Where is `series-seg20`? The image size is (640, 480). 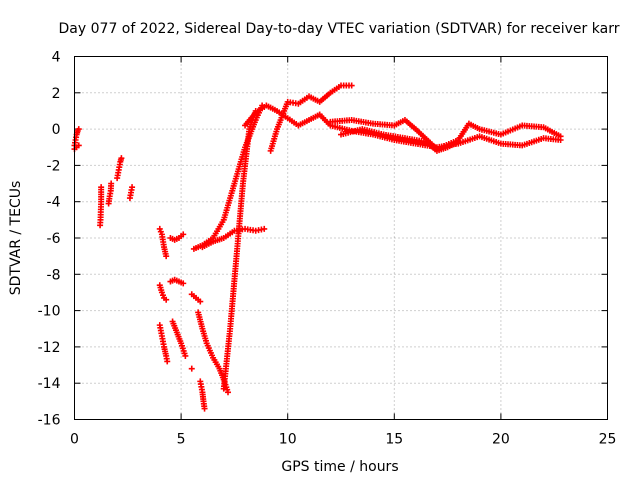
series-seg20 is located at coordinates (282, 115).